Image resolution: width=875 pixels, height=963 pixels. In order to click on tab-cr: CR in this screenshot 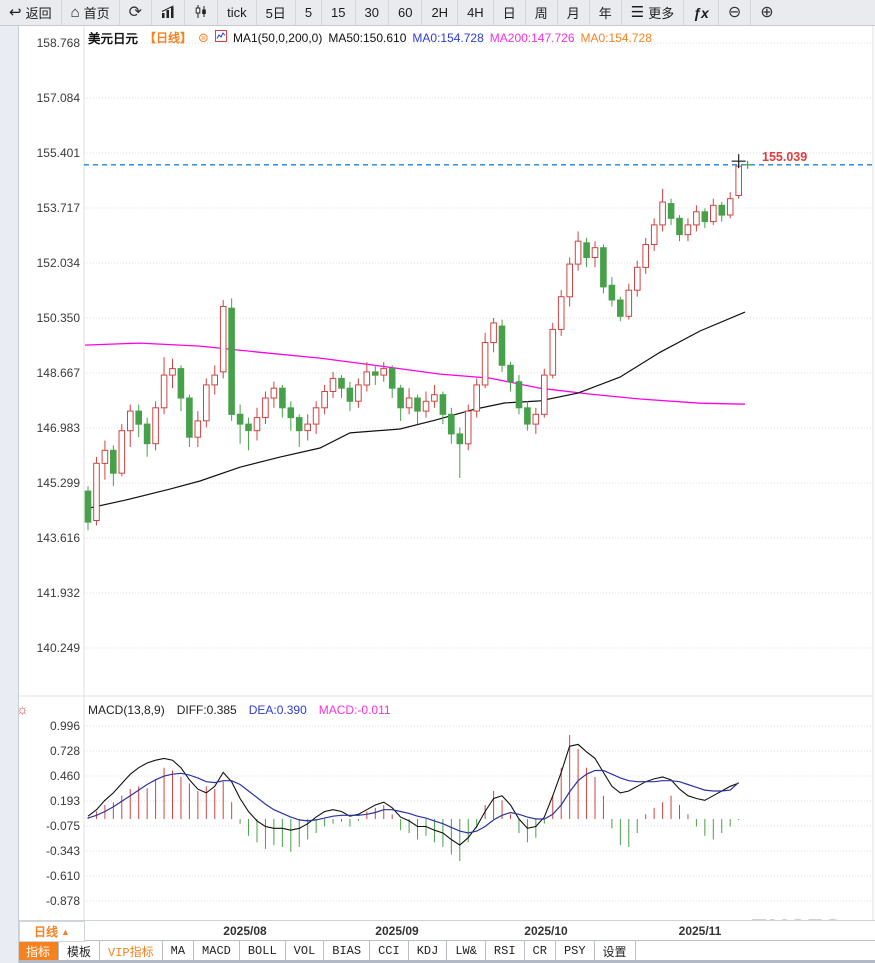, I will do `click(540, 951)`.